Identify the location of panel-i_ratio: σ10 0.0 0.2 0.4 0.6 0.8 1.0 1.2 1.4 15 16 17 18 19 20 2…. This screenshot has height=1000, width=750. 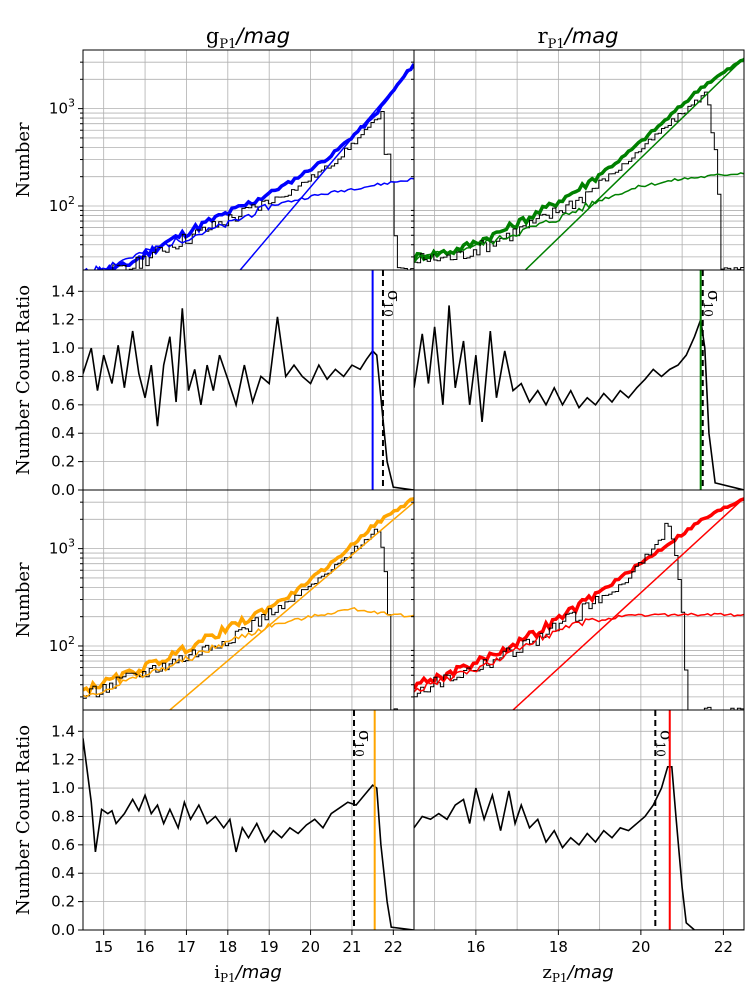
(233, 832).